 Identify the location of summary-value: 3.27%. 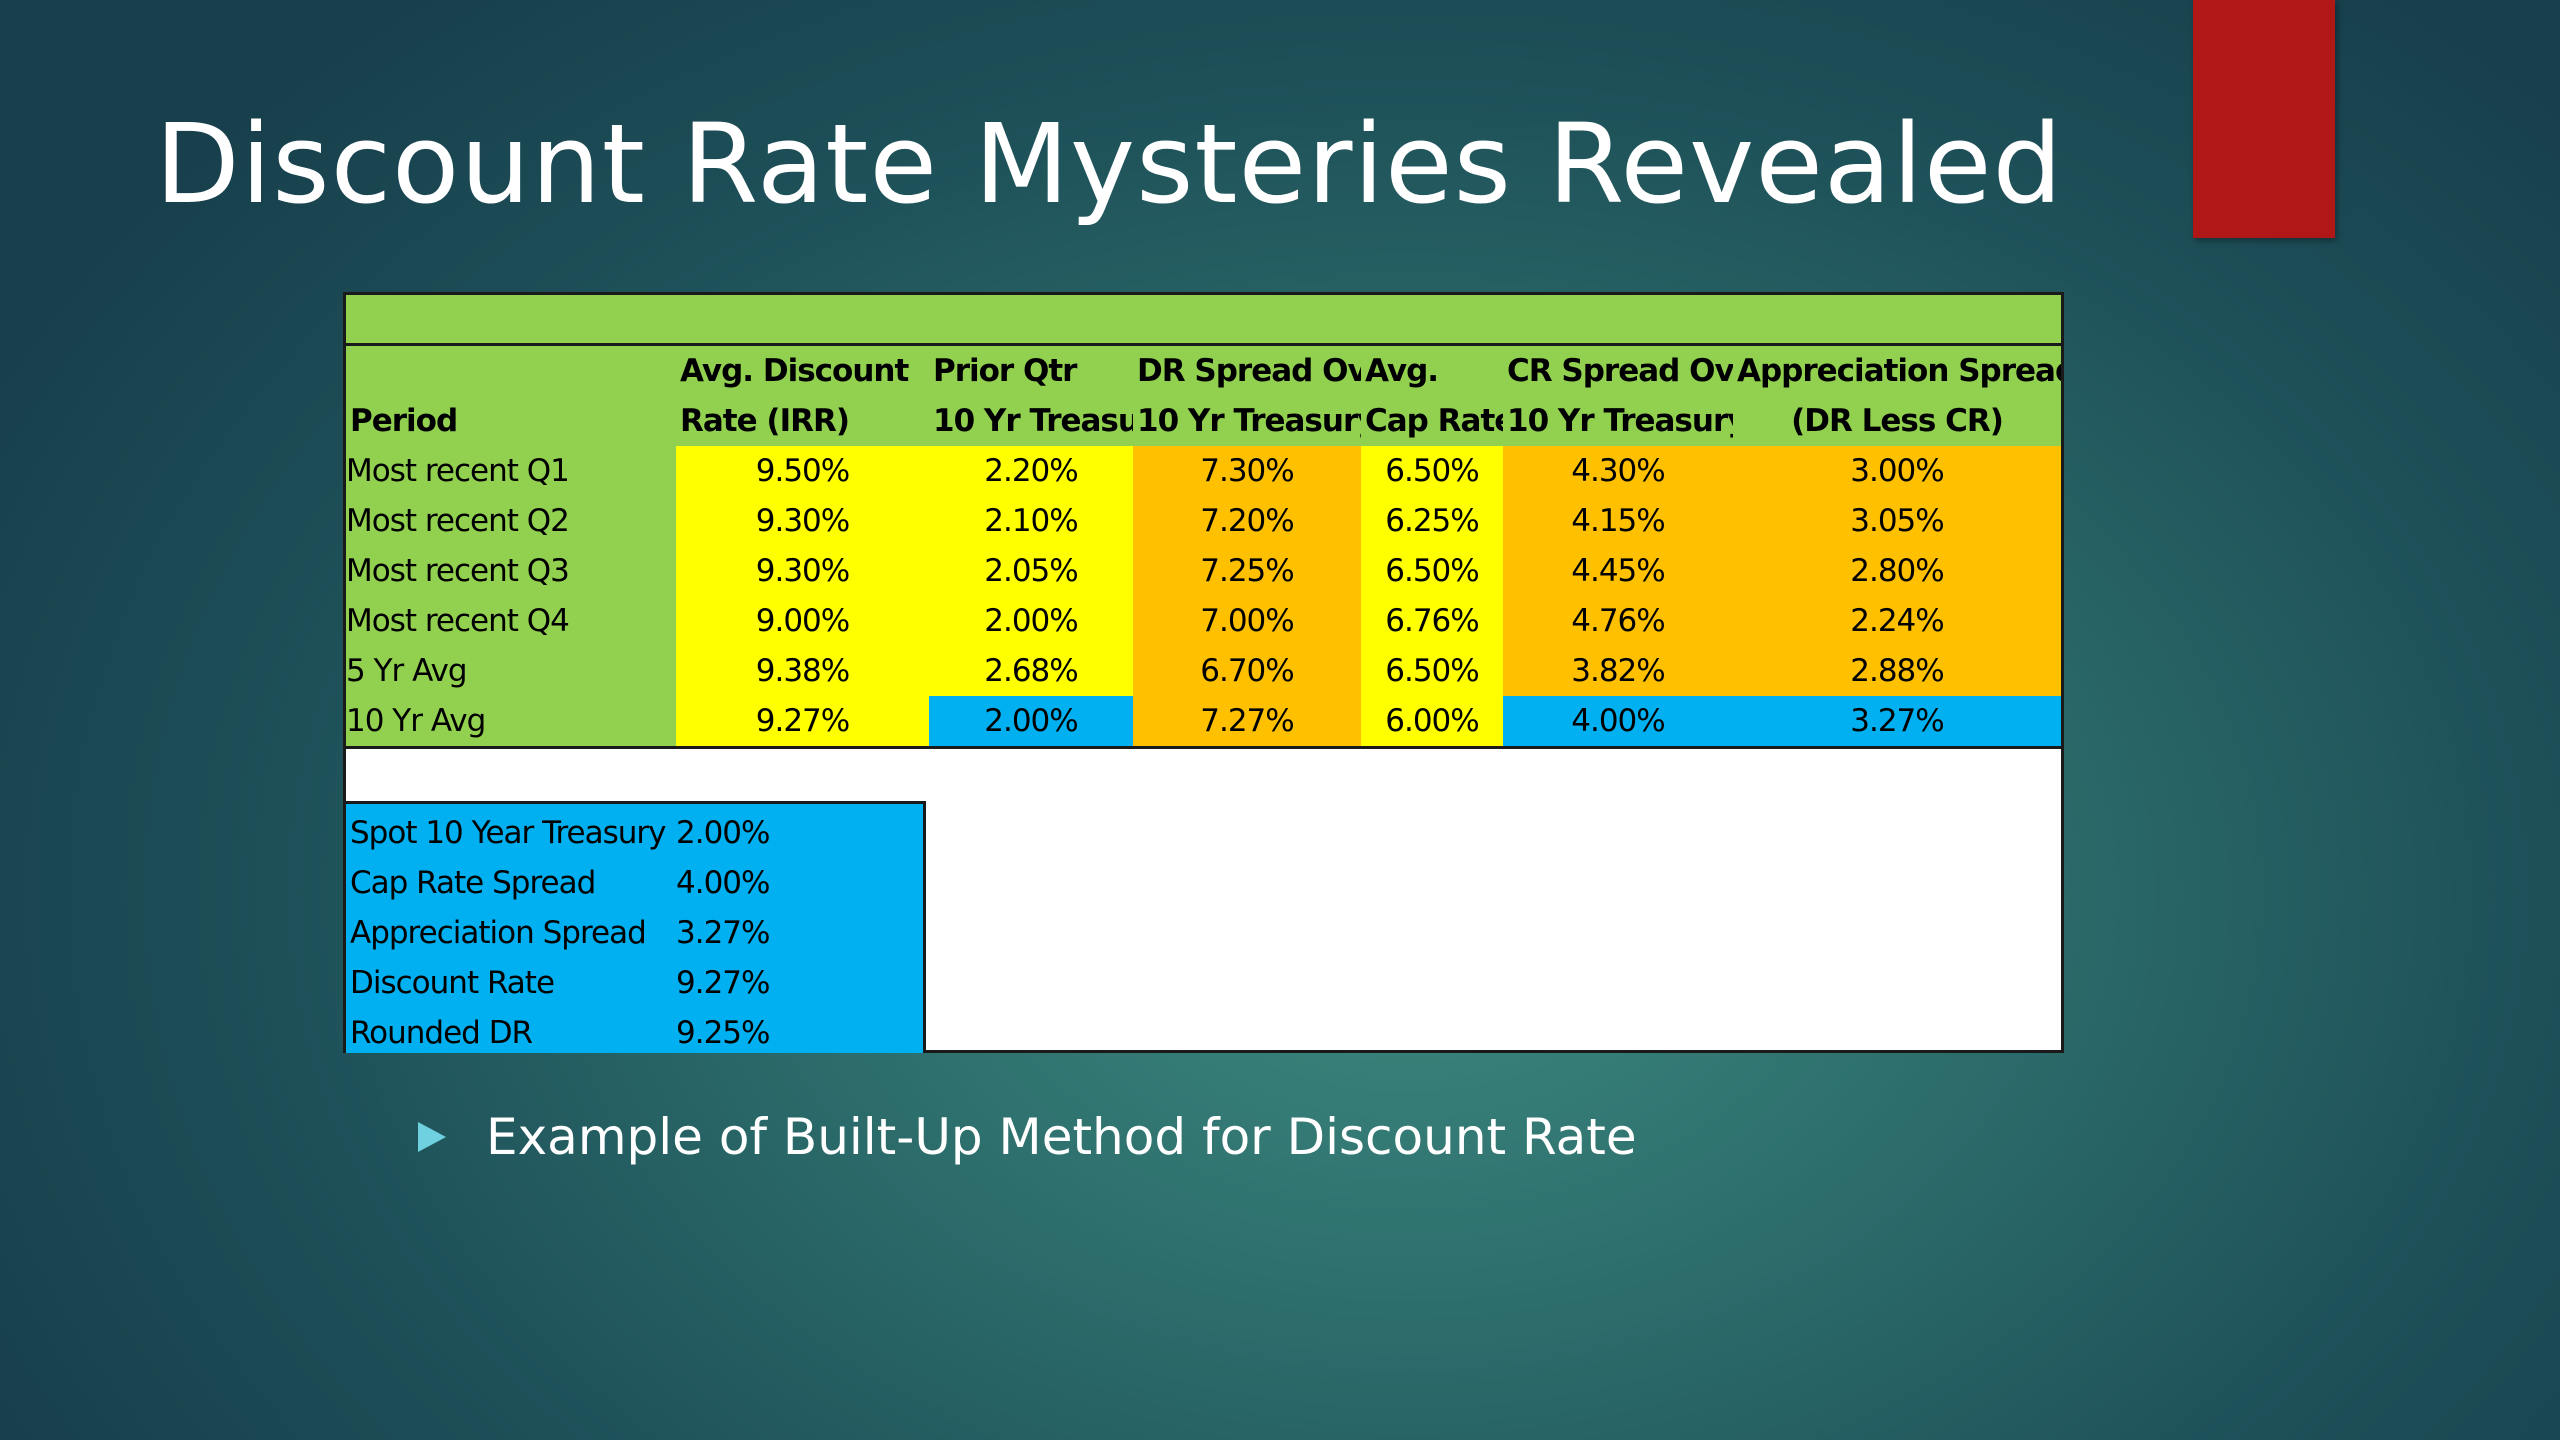
(723, 933).